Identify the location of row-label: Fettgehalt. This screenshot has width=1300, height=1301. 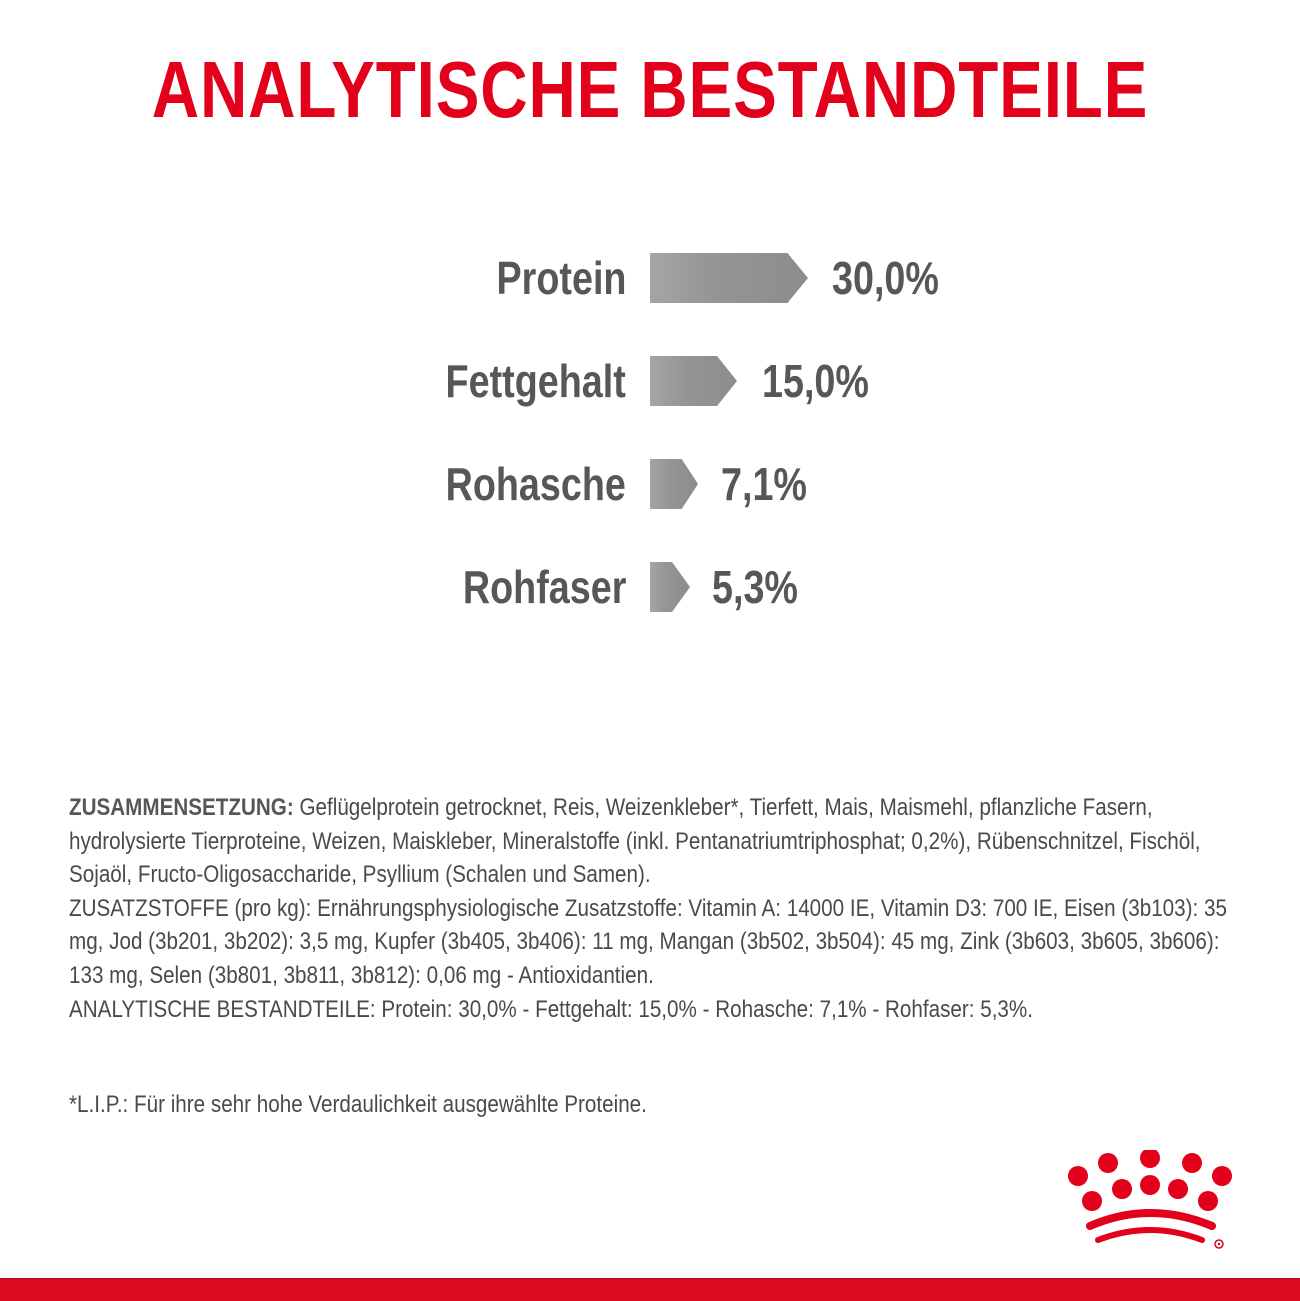
(535, 381).